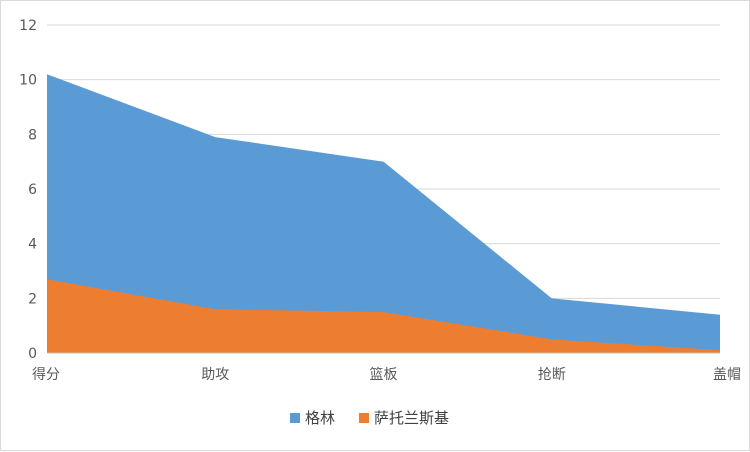 The height and width of the screenshot is (452, 750). Describe the element at coordinates (32, 354) in the screenshot. I see `y-tick-label: 0` at that location.